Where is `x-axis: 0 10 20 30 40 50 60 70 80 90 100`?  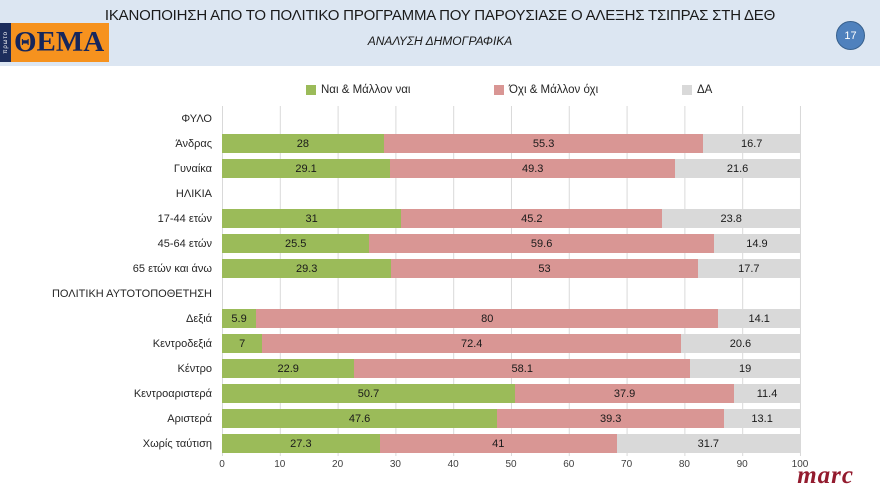 x-axis: 0 10 20 30 40 50 60 70 80 90 100 is located at coordinates (513, 464).